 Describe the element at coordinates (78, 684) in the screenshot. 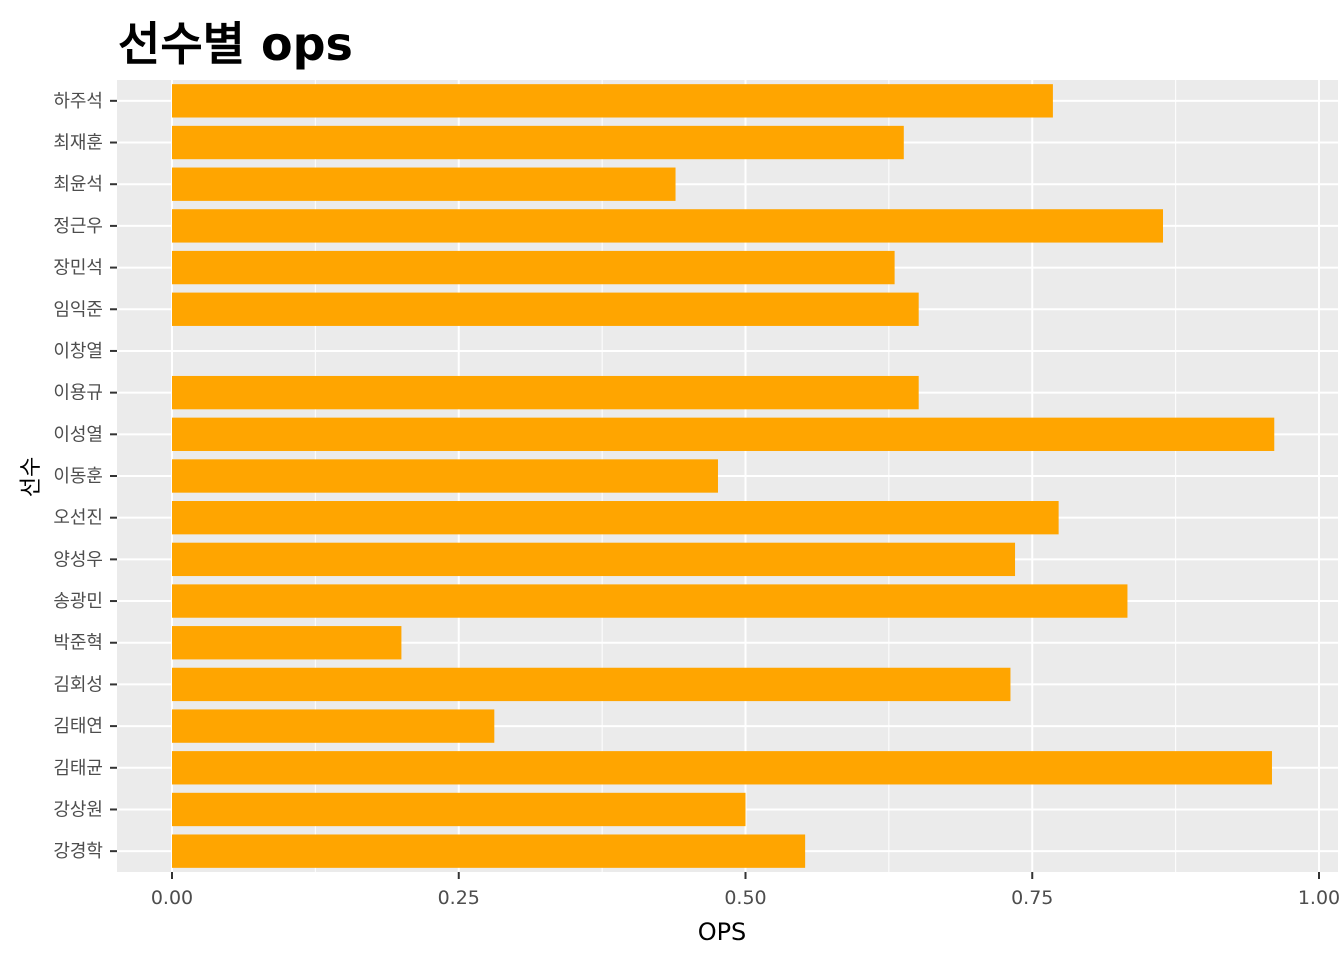

I see `y-tick-label: 김회성` at that location.